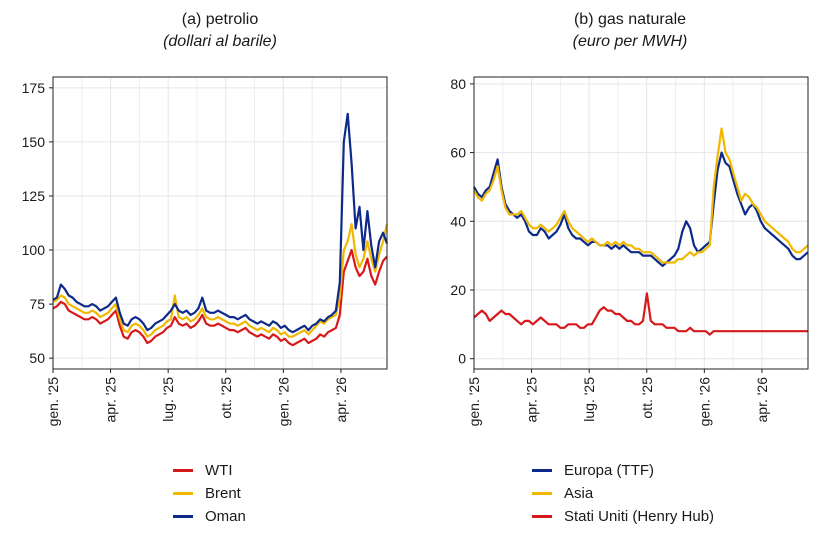 The image size is (825, 547). I want to click on legend-label-ttf: Europa (TTF), so click(609, 470).